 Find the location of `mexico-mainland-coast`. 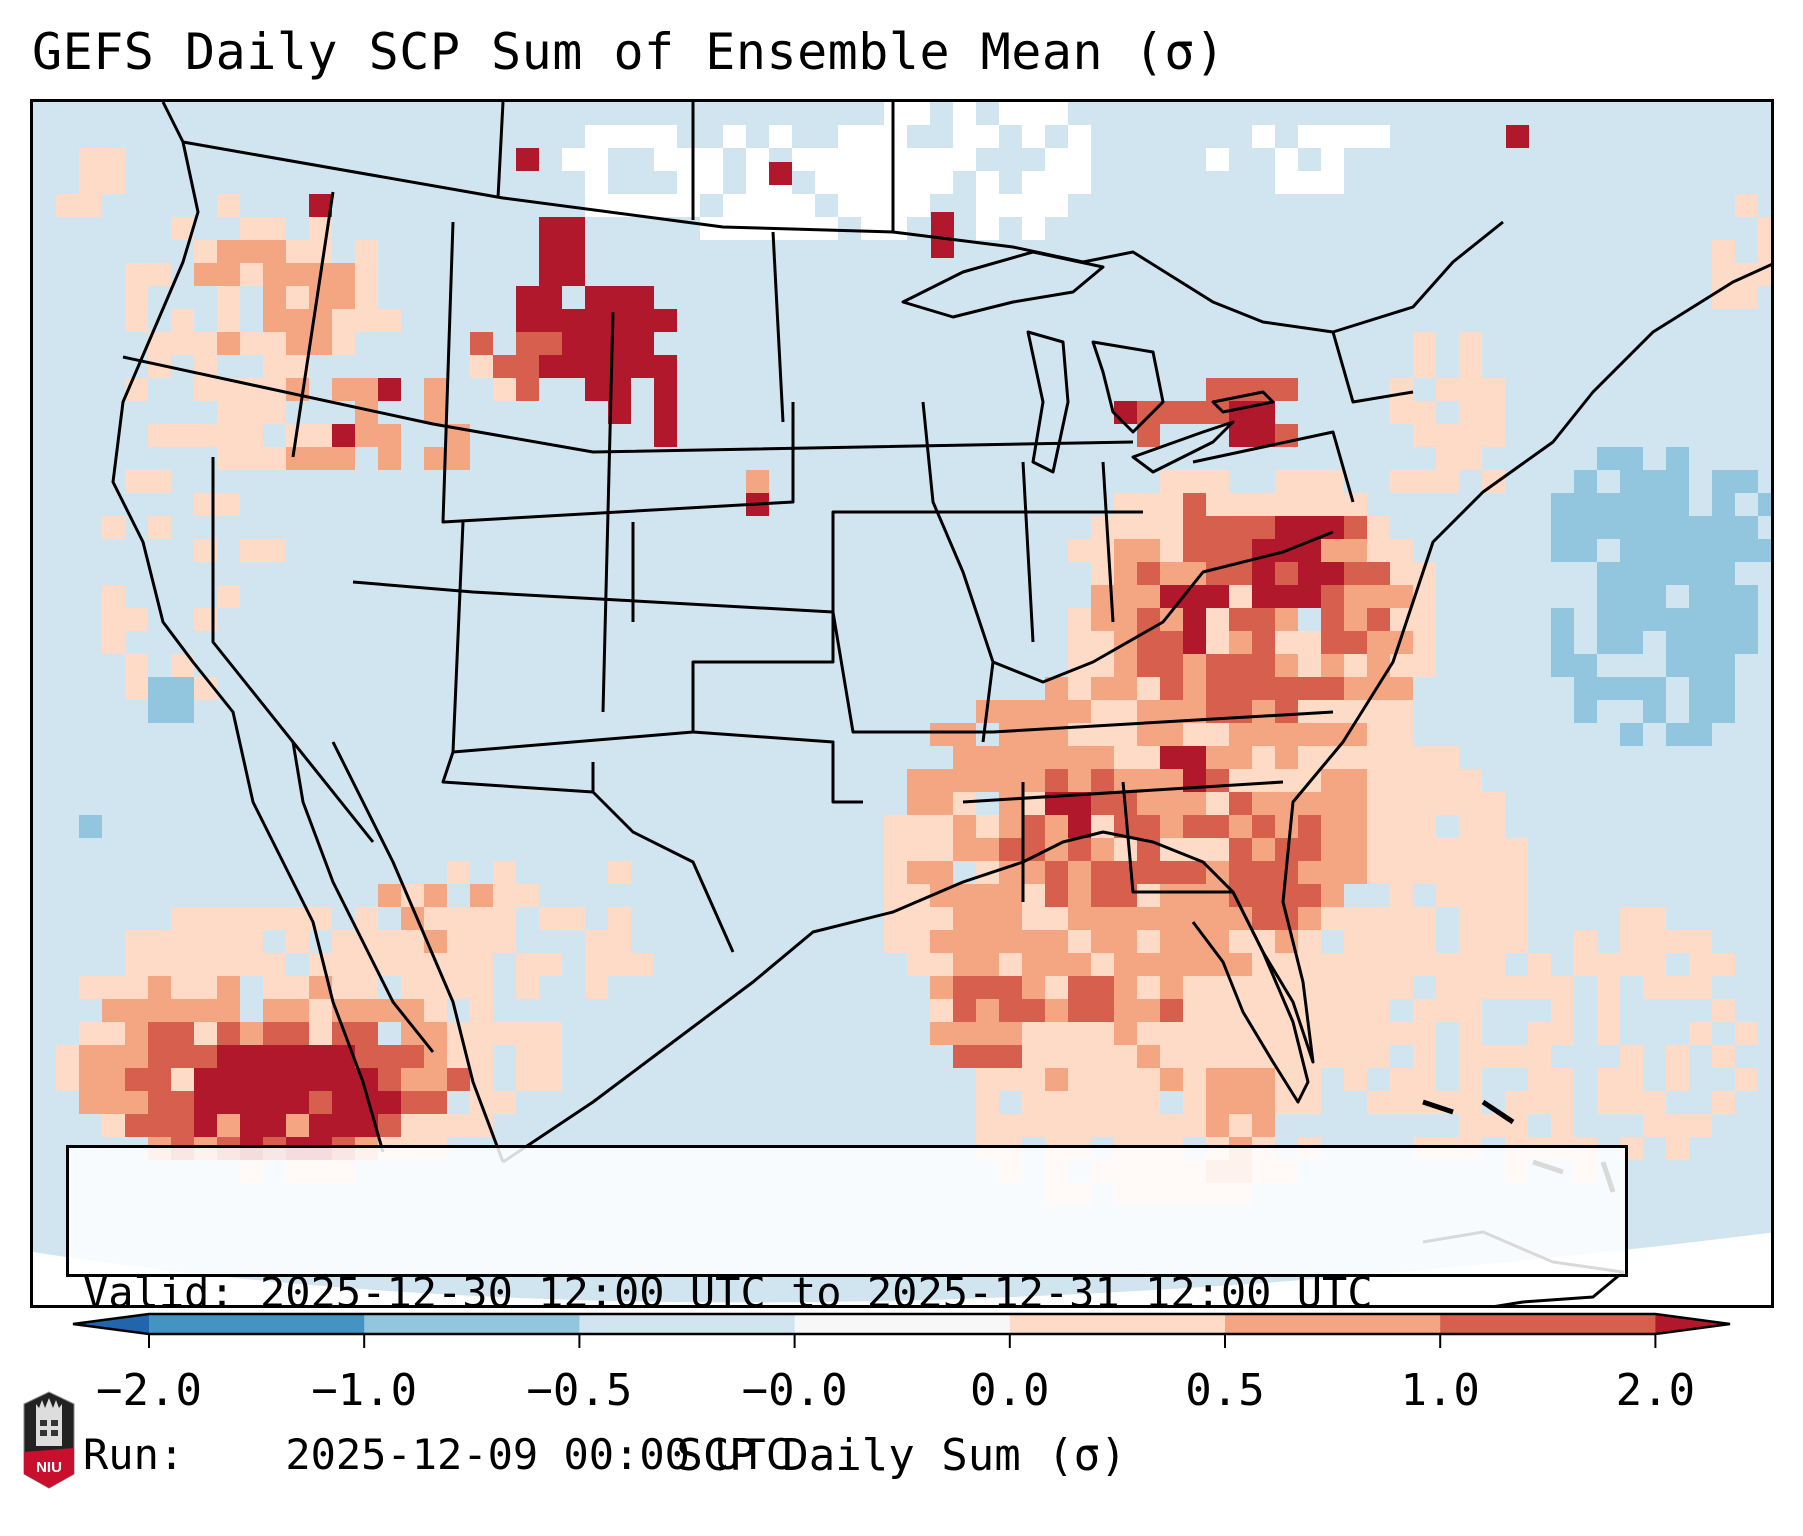

mexico-mainland-coast is located at coordinates (418, 952).